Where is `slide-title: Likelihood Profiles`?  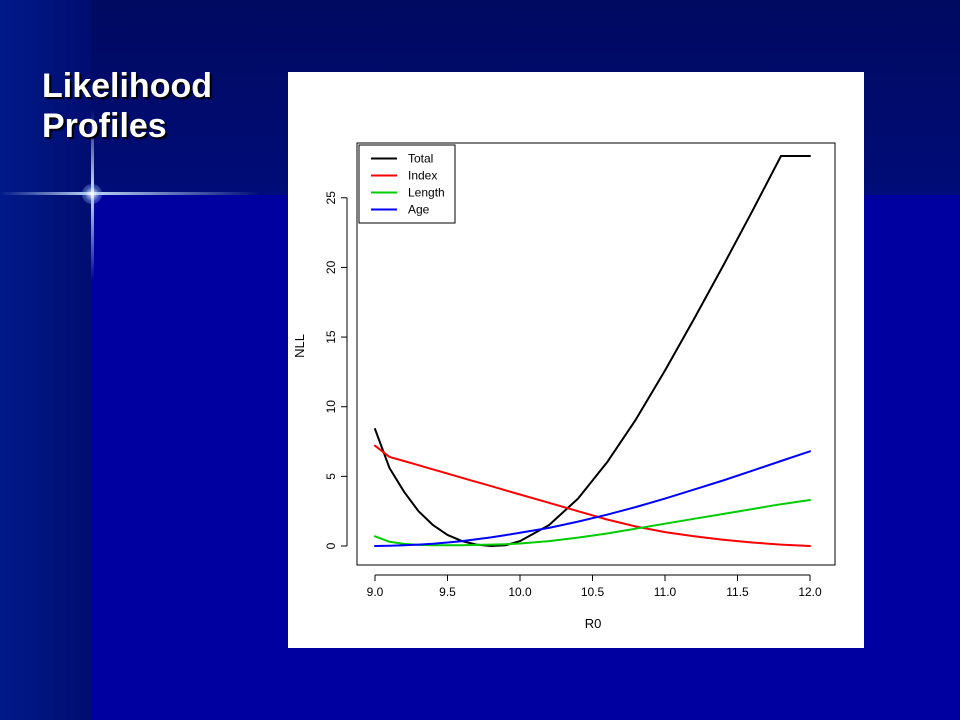 slide-title: Likelihood Profiles is located at coordinates (127, 106).